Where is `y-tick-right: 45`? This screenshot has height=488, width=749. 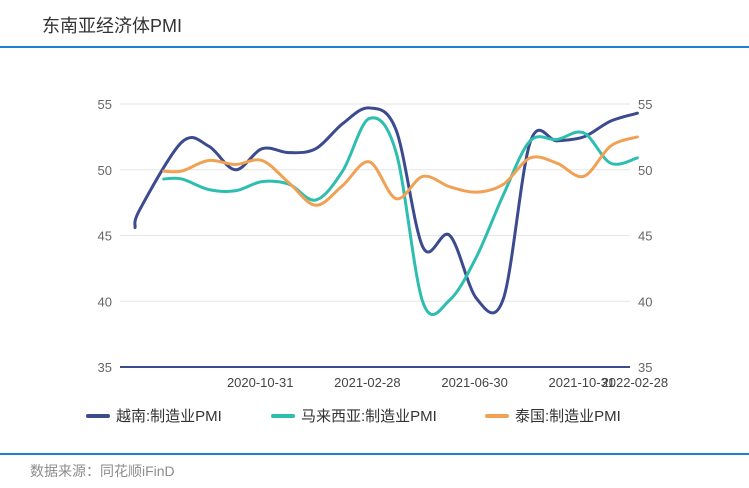 y-tick-right: 45 is located at coordinates (645, 236).